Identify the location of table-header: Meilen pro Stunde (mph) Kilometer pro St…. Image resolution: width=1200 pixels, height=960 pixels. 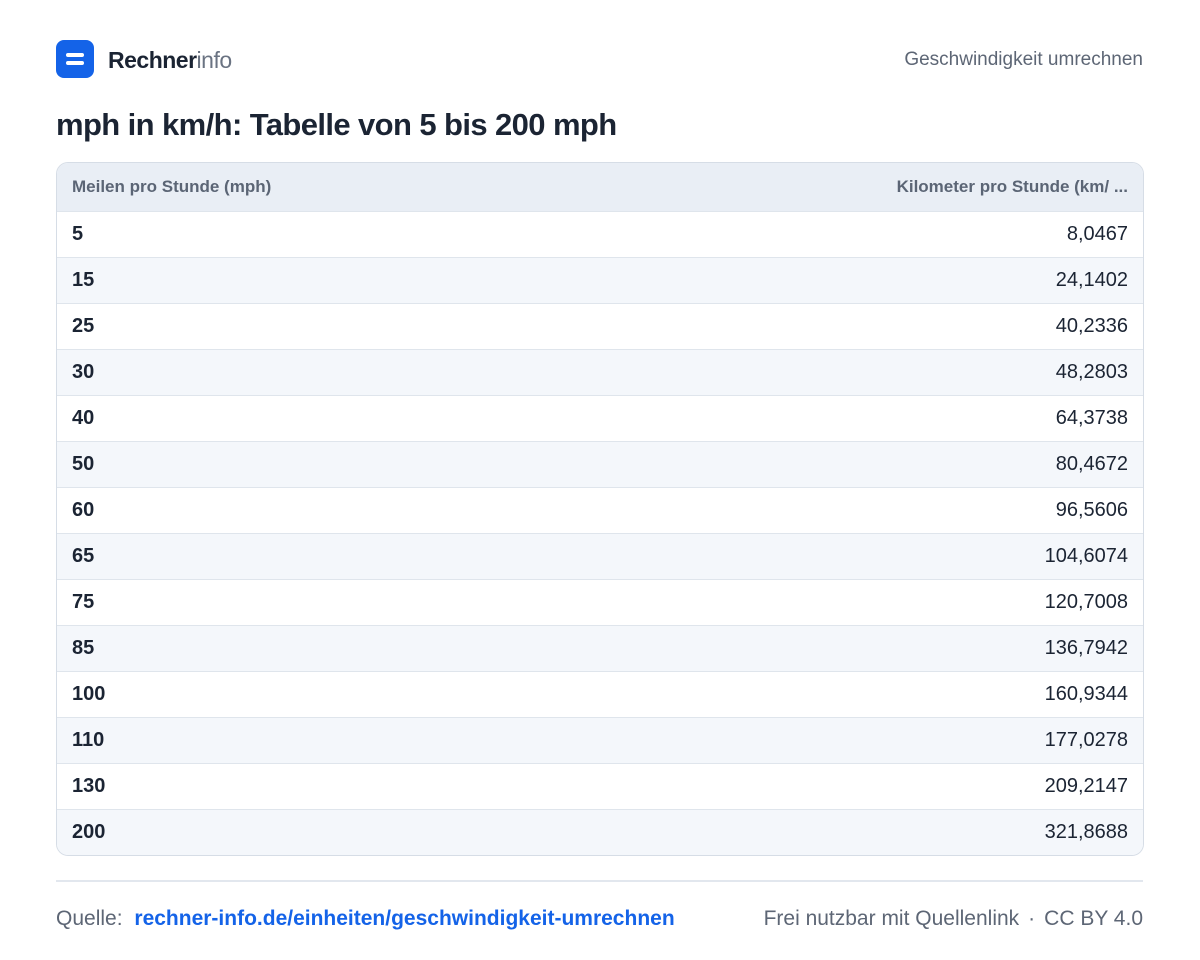
(600, 187).